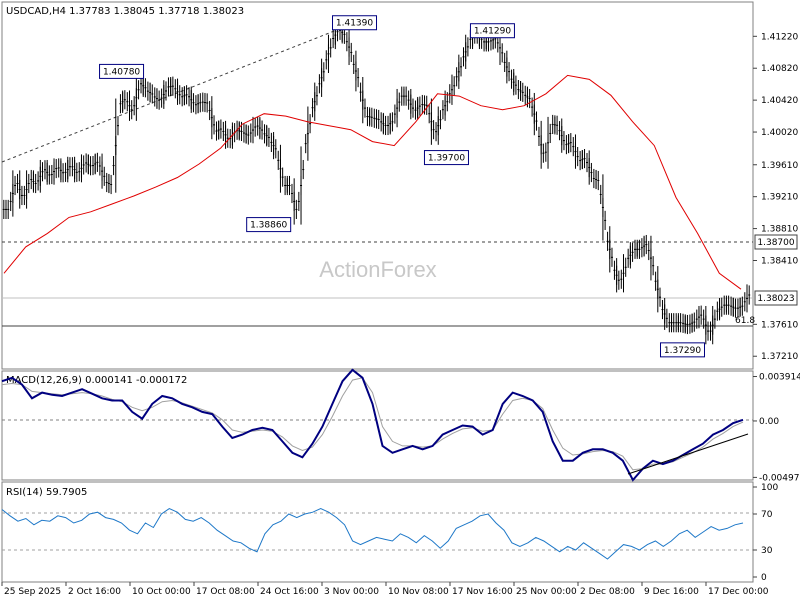  I want to click on price-annotation-label: 1.39700, so click(446, 159).